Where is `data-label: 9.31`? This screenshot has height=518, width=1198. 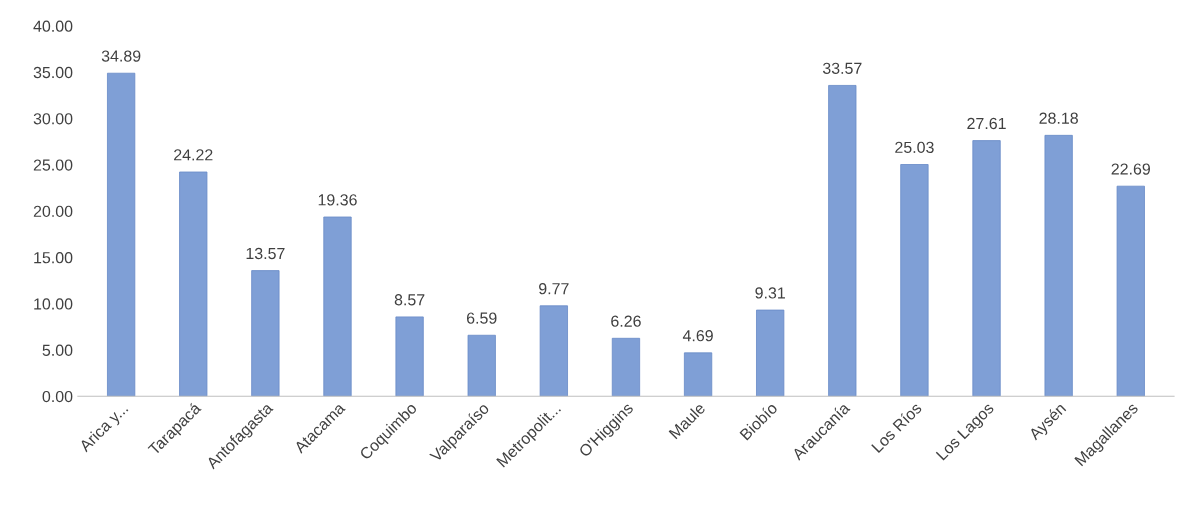
data-label: 9.31 is located at coordinates (770, 293).